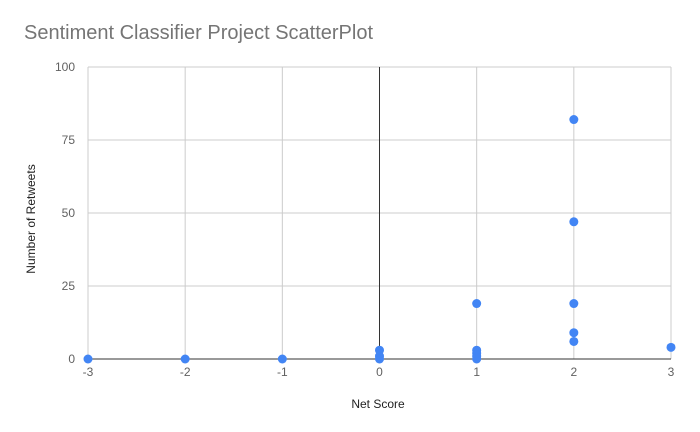 The height and width of the screenshot is (432, 700). What do you see at coordinates (378, 404) in the screenshot?
I see `x-axis-title: Net Score` at bounding box center [378, 404].